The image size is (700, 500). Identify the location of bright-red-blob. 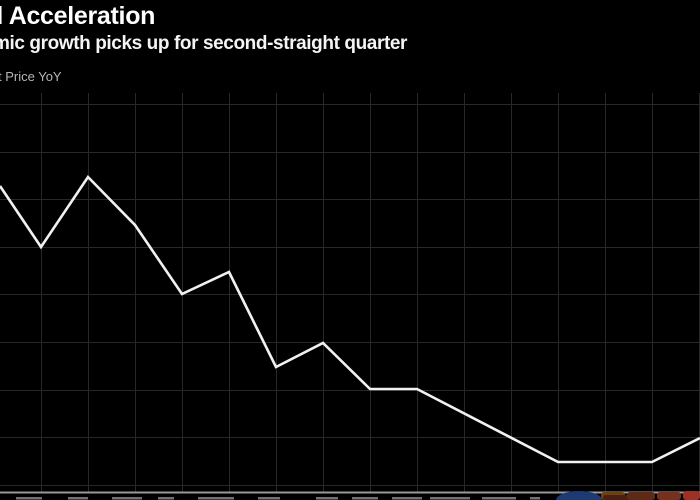
(691, 495).